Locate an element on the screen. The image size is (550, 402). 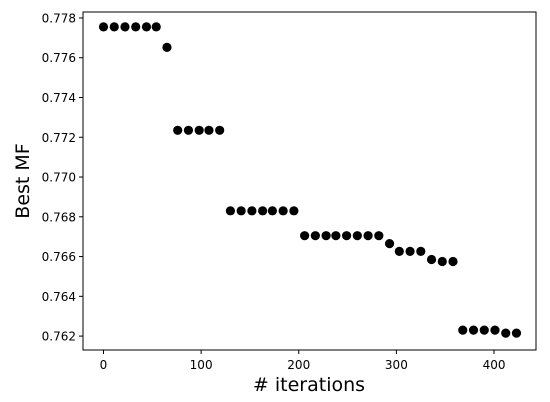
y-tick-label: 0.764 is located at coordinates (59, 297).